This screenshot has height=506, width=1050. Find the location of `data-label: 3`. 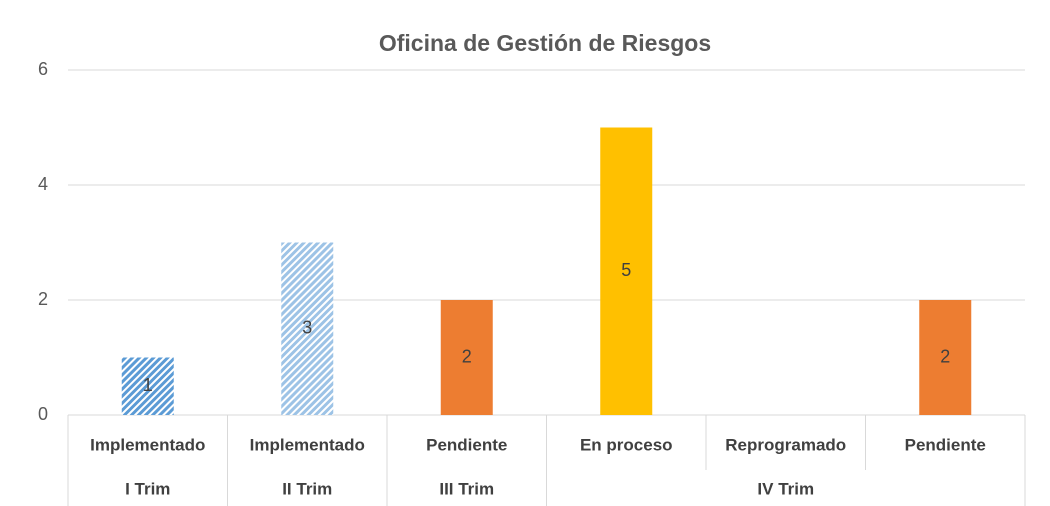

data-label: 3 is located at coordinates (307, 328).